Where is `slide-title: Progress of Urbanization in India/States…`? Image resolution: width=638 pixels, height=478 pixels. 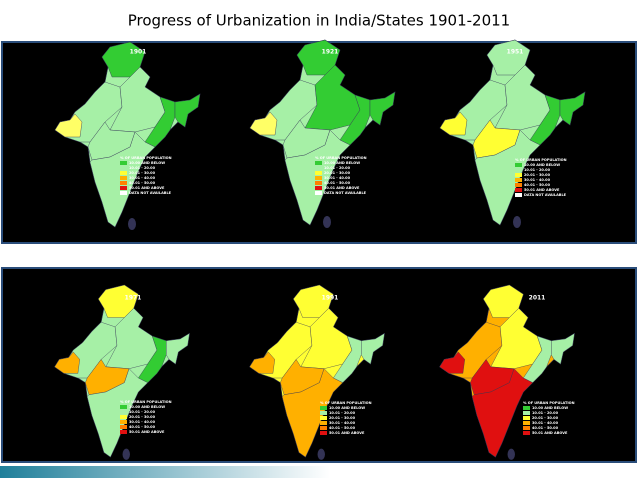
slide-title: Progress of Urbanization in India/States… is located at coordinates (319, 21).